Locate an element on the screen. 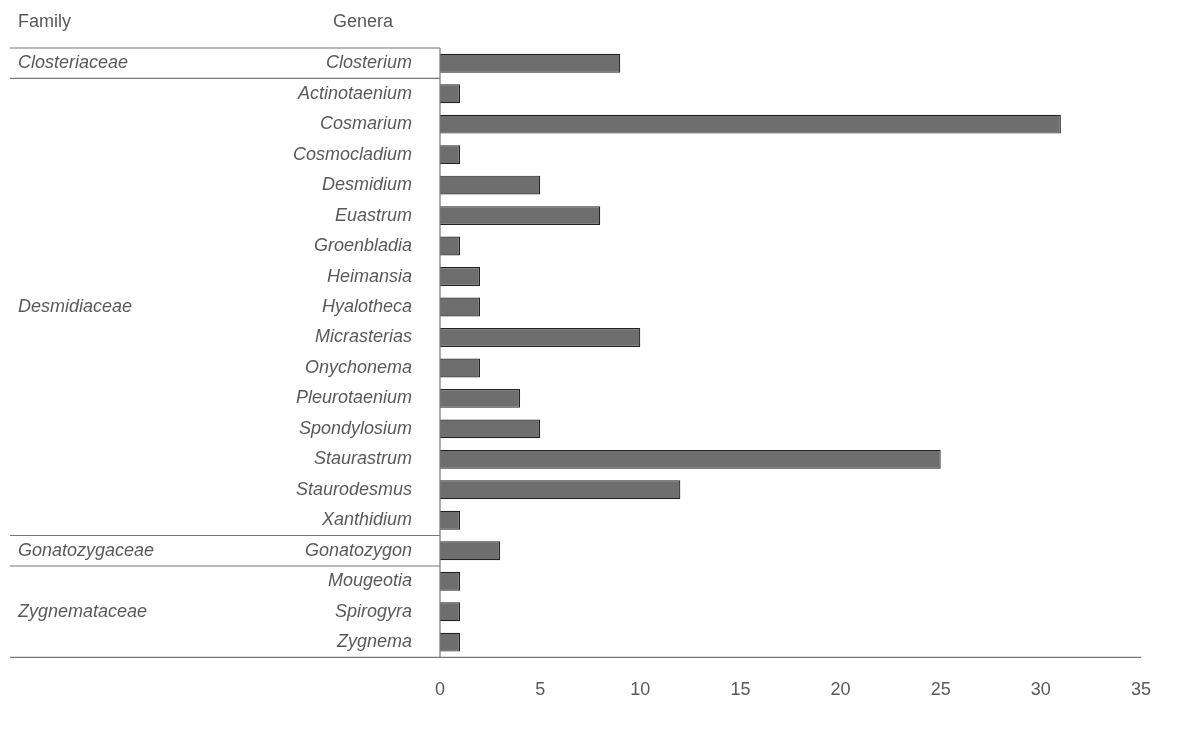 The image size is (1181, 729). x-tick-label: 25 is located at coordinates (940, 689).